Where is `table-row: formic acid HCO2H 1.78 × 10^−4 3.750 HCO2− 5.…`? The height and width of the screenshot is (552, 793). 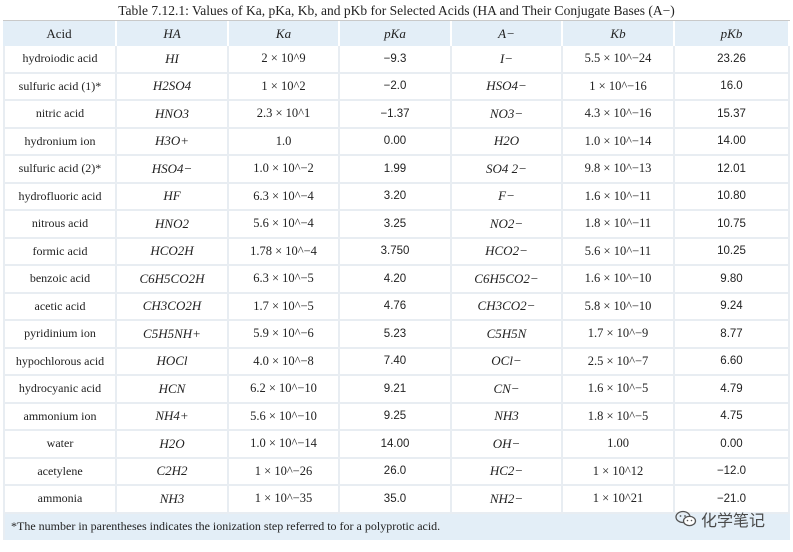
table-row: formic acid HCO2H 1.78 × 10^−4 3.750 HCO2− 5.… is located at coordinates (396, 252).